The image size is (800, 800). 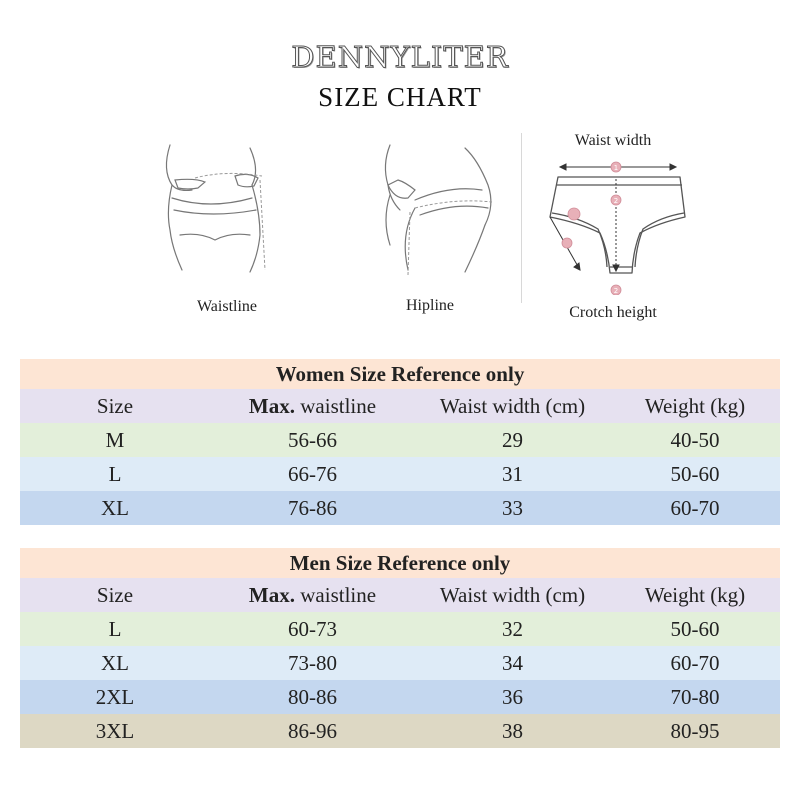 I want to click on cell-size: 3XL, so click(x=115, y=730).